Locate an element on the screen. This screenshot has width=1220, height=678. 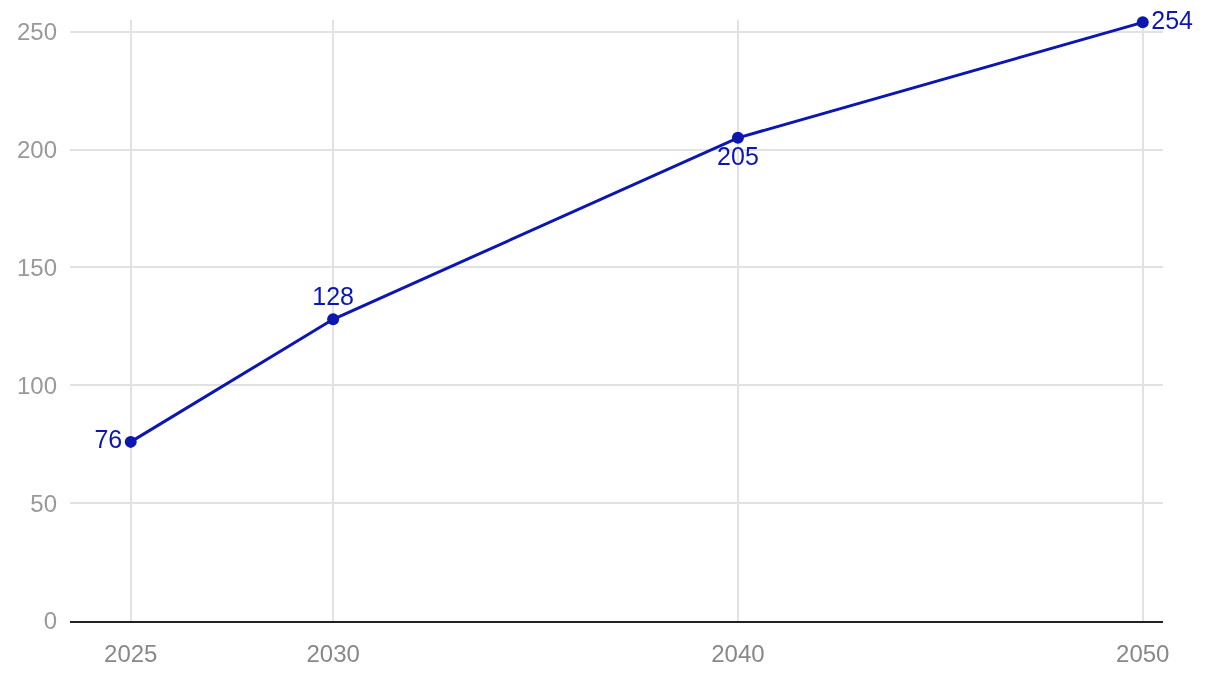
y-tick-label: 100 is located at coordinates (36, 385).